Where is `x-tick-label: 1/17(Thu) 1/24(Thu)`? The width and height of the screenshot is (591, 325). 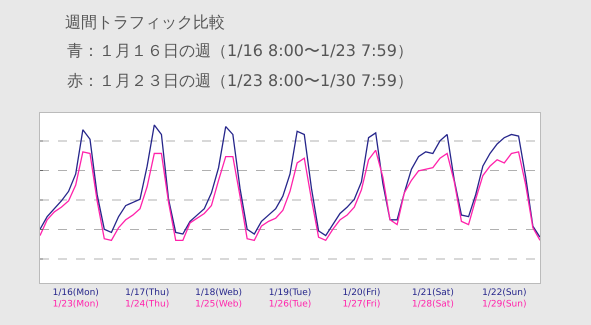 x-tick-label: 1/17(Thu) 1/24(Thu) is located at coordinates (147, 299).